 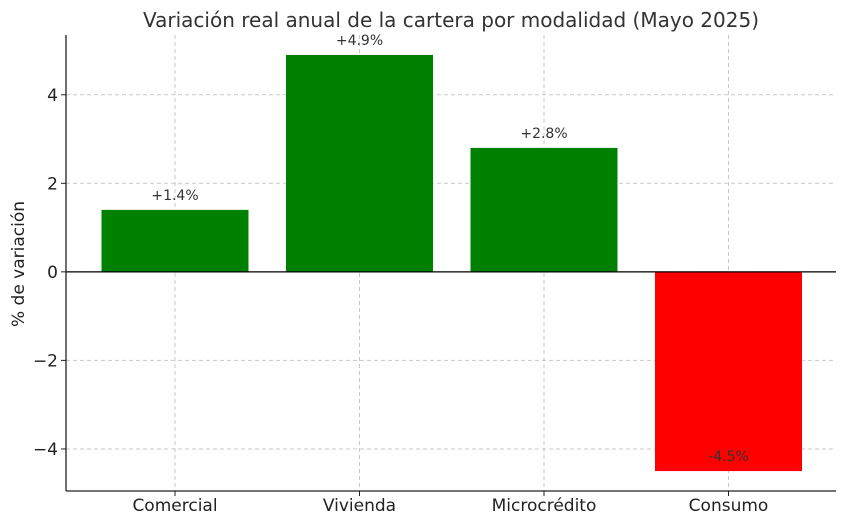 I want to click on y-tick-label: 4, so click(x=52, y=96).